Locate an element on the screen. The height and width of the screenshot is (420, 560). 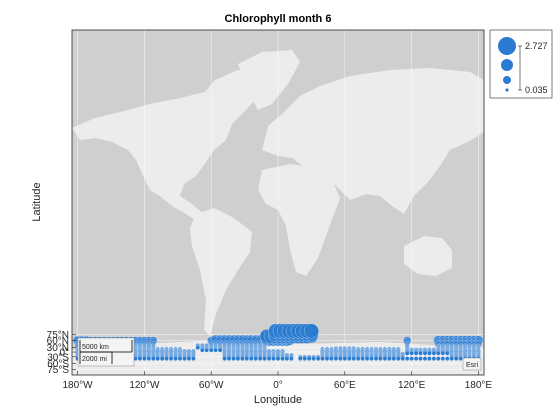
y-tick-label: 0° is located at coordinates (64, 353).